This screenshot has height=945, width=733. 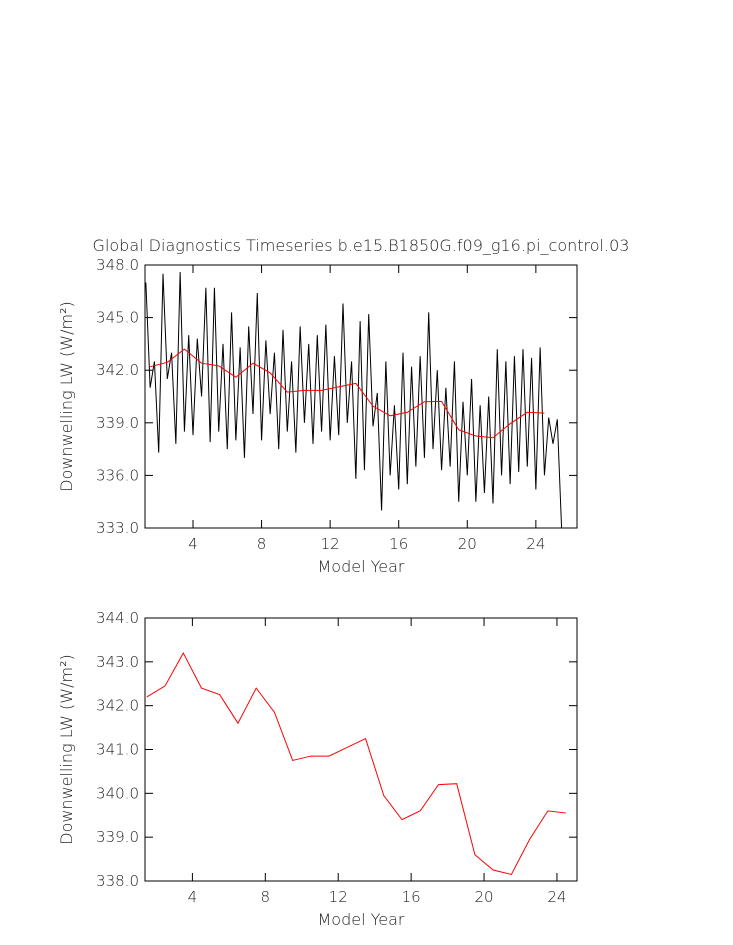 I want to click on y-tick-label: 338.0, so click(x=117, y=881).